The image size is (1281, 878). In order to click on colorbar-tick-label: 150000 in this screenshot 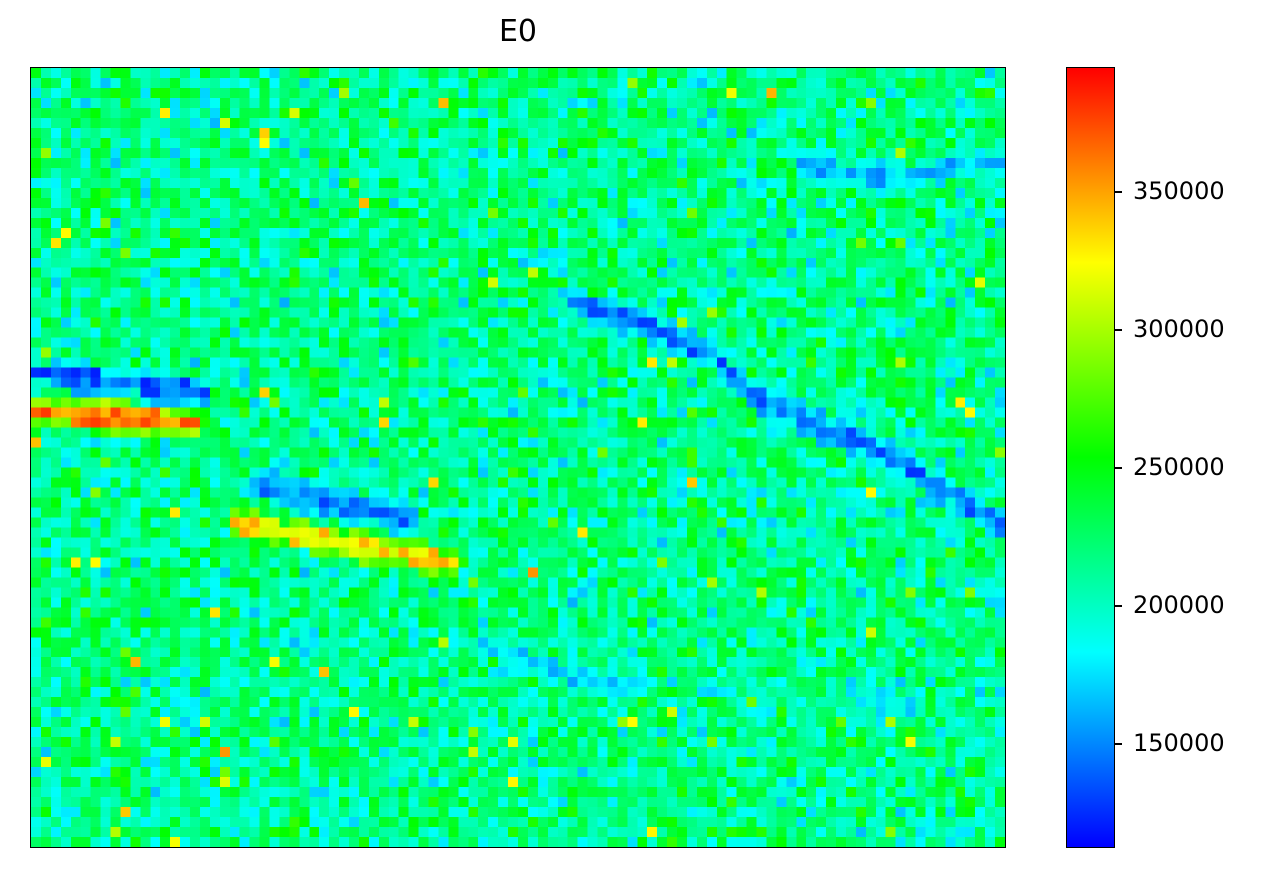, I will do `click(1179, 743)`.